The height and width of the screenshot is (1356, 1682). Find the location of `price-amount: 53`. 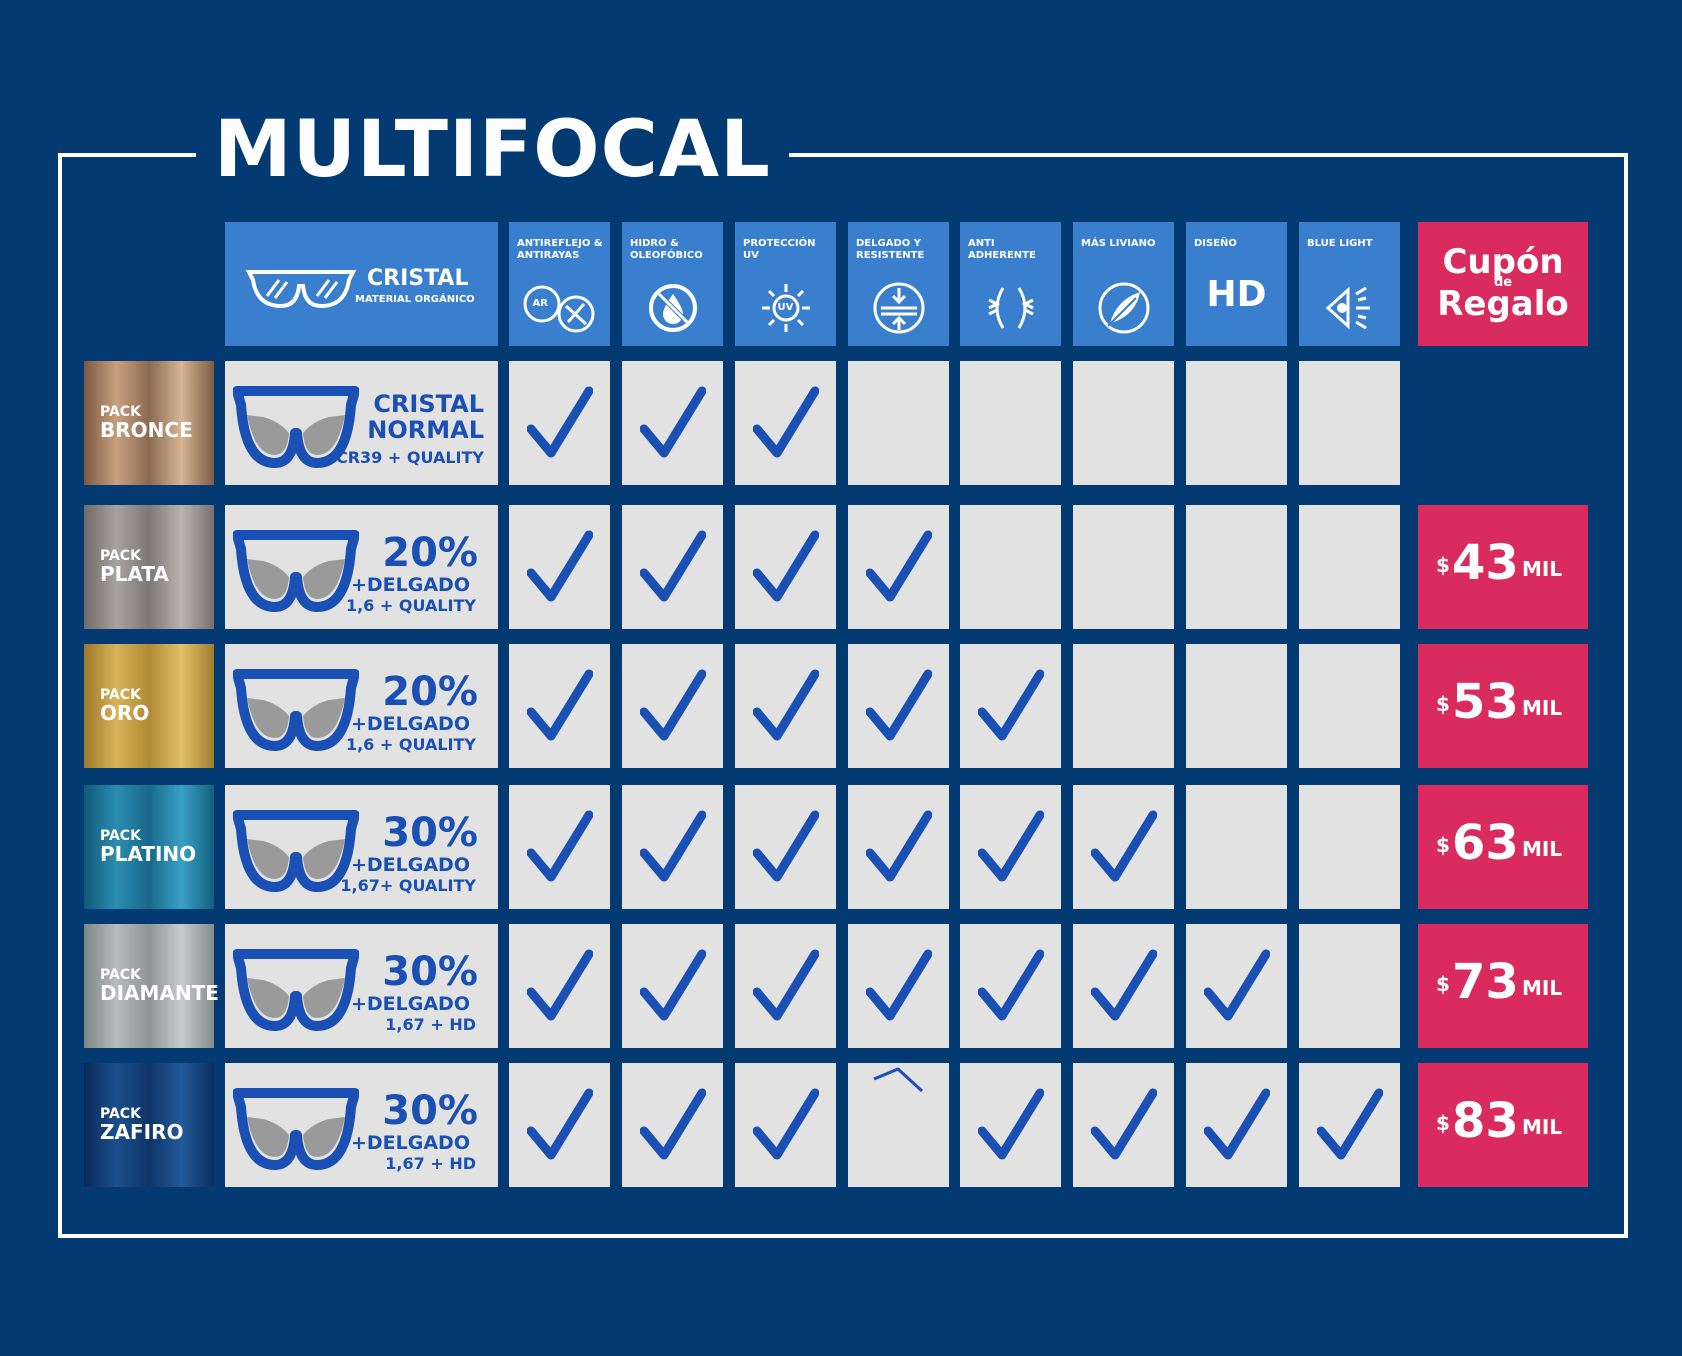

price-amount: 53 is located at coordinates (1485, 702).